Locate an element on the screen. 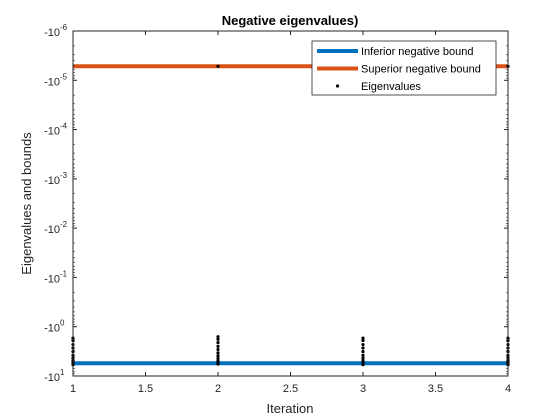 This screenshot has width=560, height=420. x-tick-label: 1 is located at coordinates (73, 389).